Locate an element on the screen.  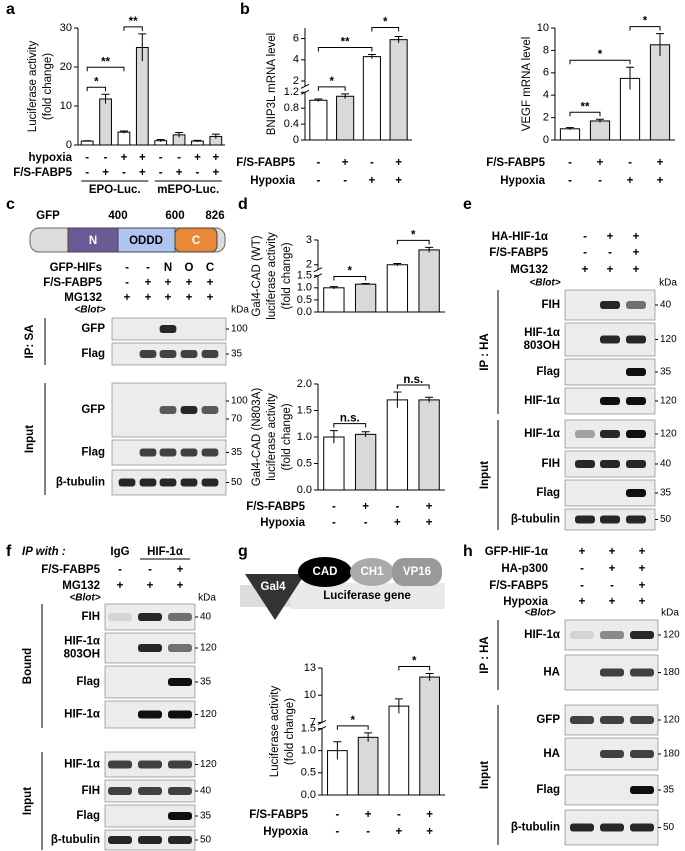
kda-marker: 50 is located at coordinates (206, 840).